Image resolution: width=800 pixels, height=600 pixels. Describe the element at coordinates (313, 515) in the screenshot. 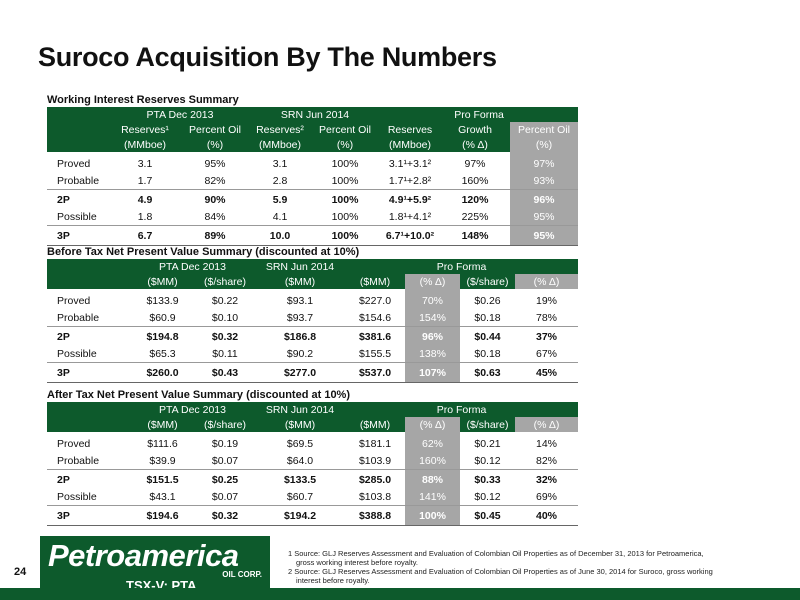

I see `data-row: 3P $194.6 $0.32 $194.2 $388.8 100% $0.45 40%` at that location.